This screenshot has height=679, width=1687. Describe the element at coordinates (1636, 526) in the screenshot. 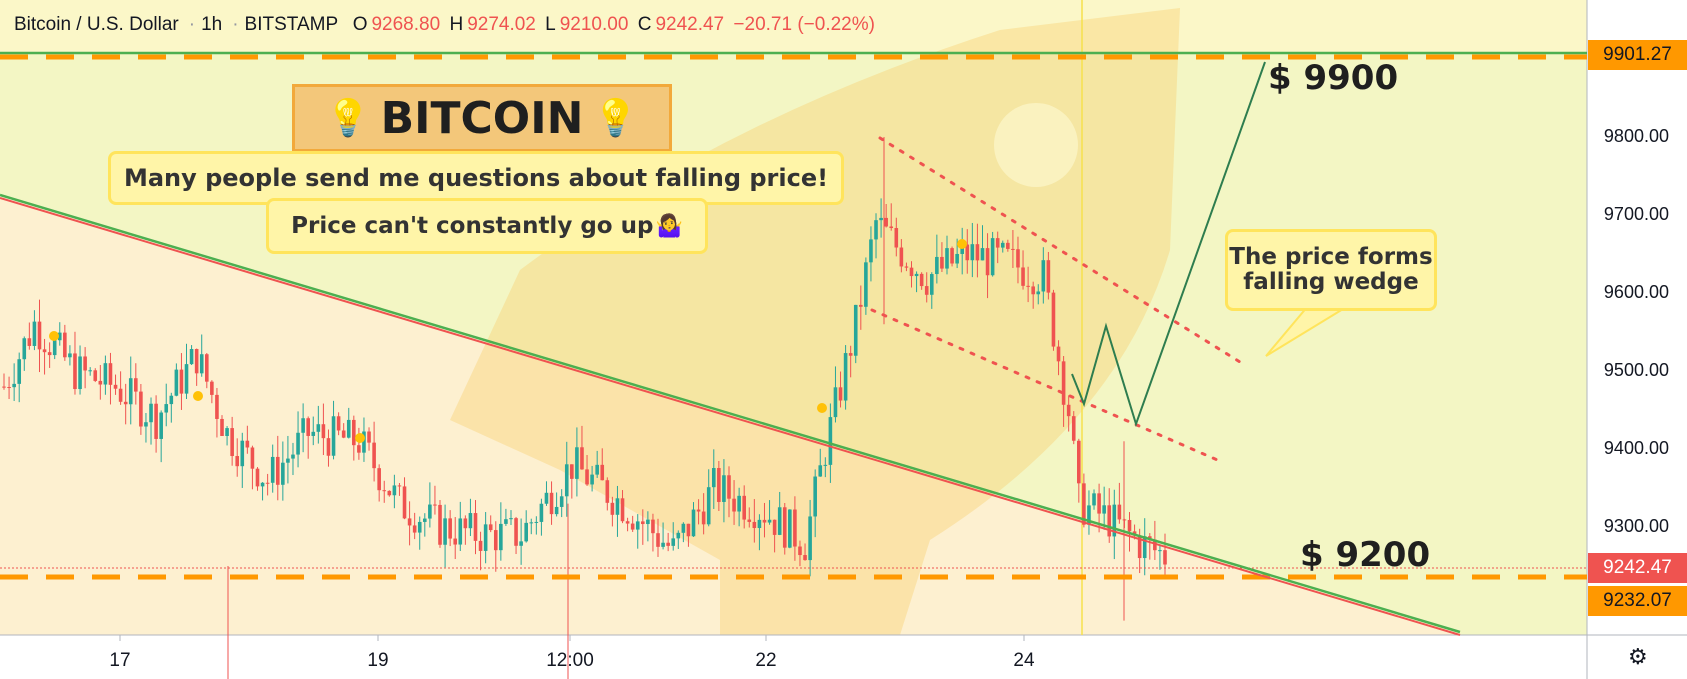

I see `price-tick: 9300.00` at that location.